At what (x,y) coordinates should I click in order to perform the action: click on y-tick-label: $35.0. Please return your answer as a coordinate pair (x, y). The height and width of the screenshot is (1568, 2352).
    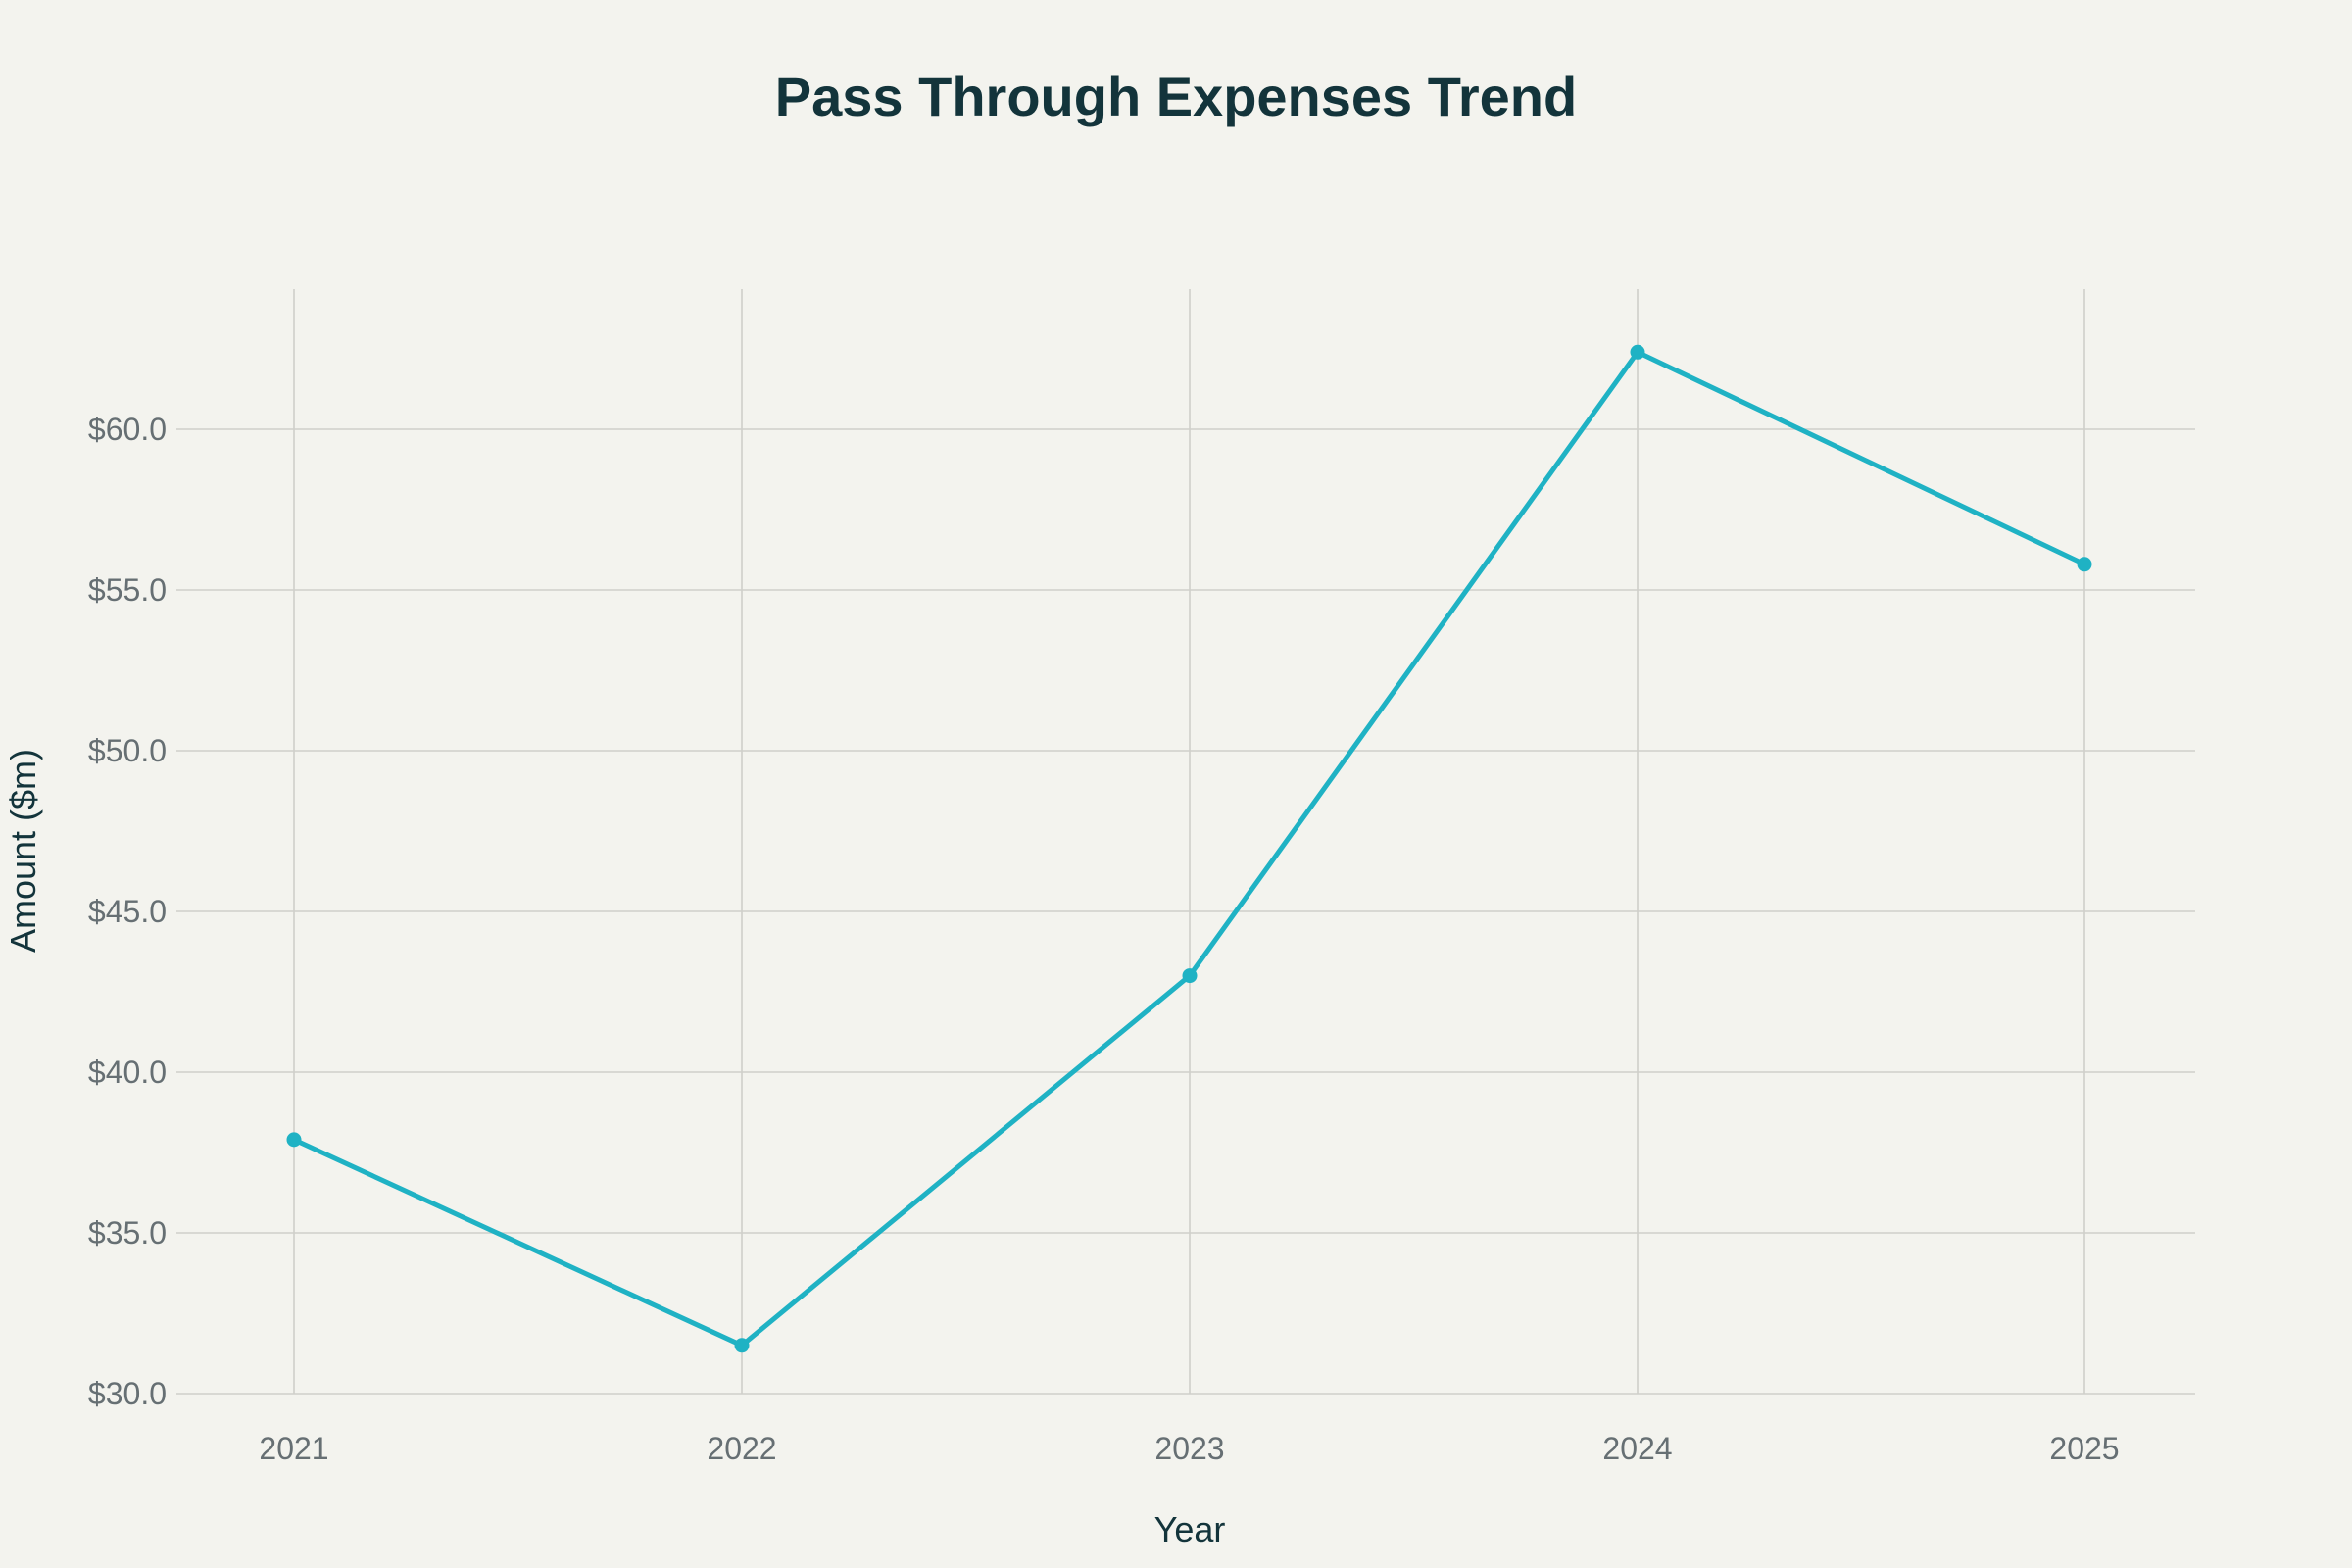
    Looking at the image, I should click on (127, 1232).